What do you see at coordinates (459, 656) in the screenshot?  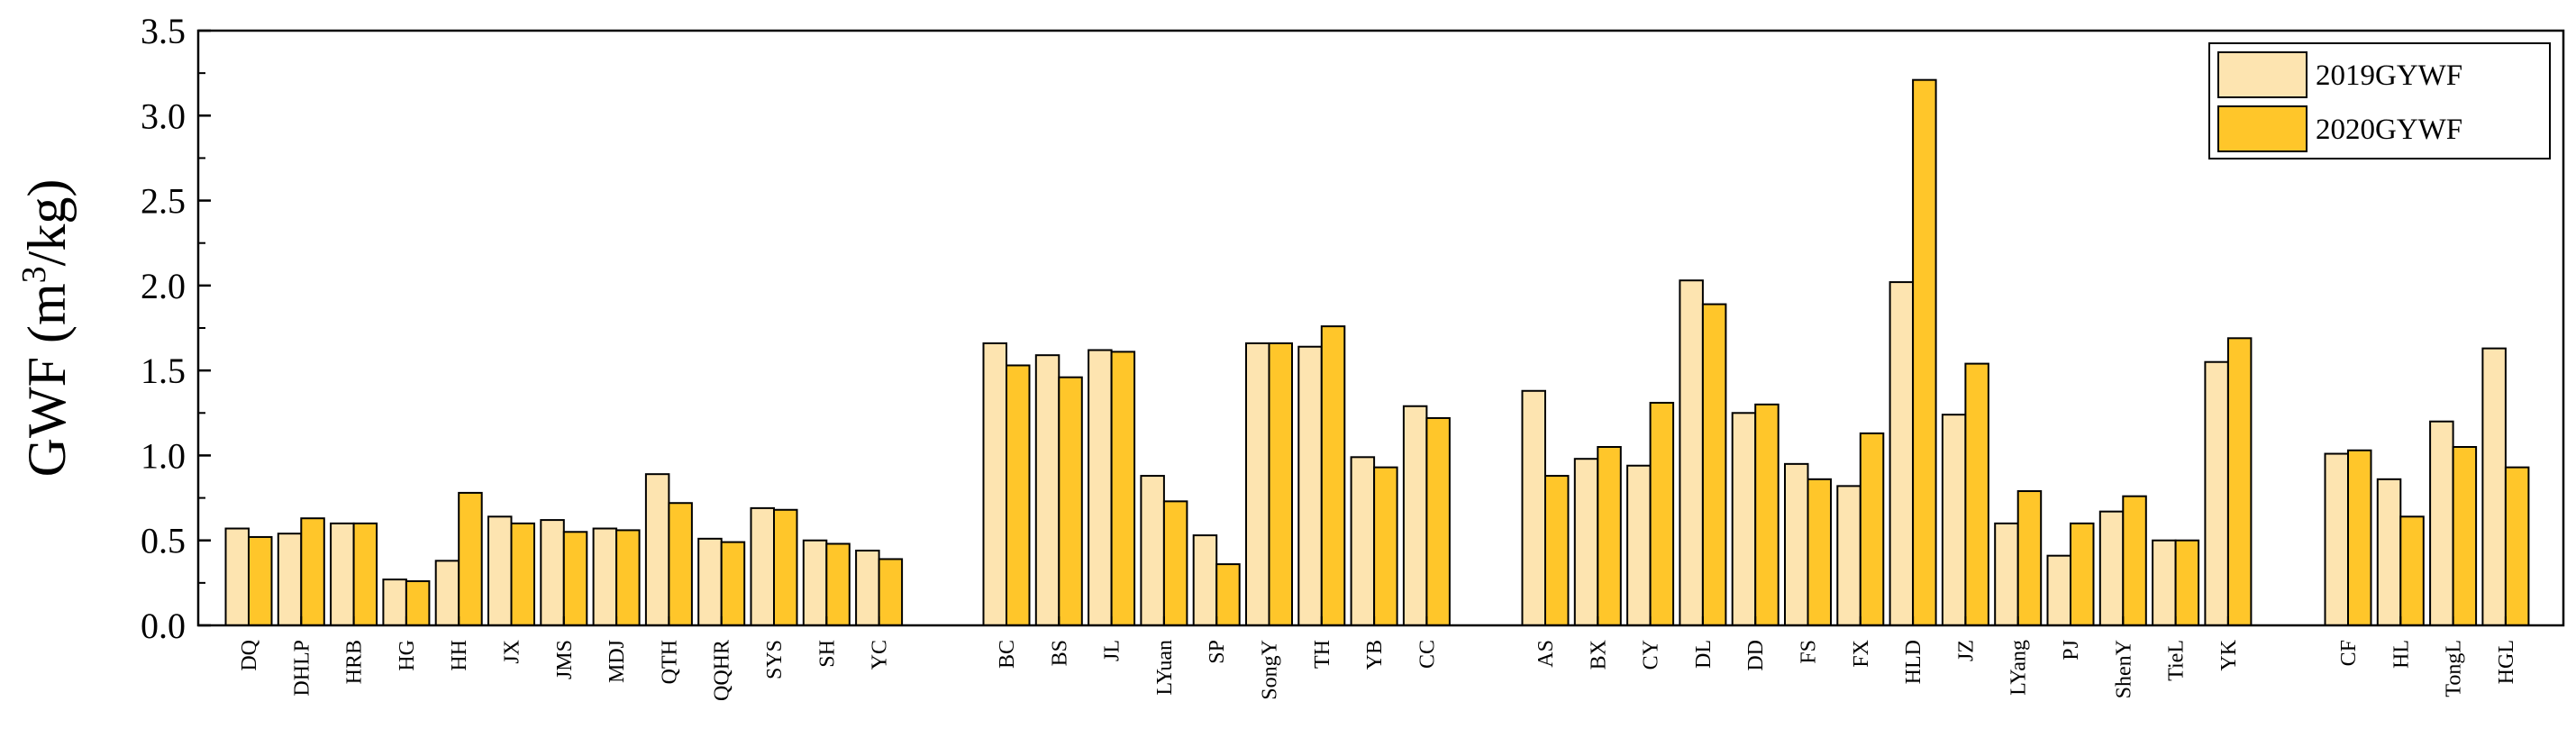 I see `x-category-label: HH` at bounding box center [459, 656].